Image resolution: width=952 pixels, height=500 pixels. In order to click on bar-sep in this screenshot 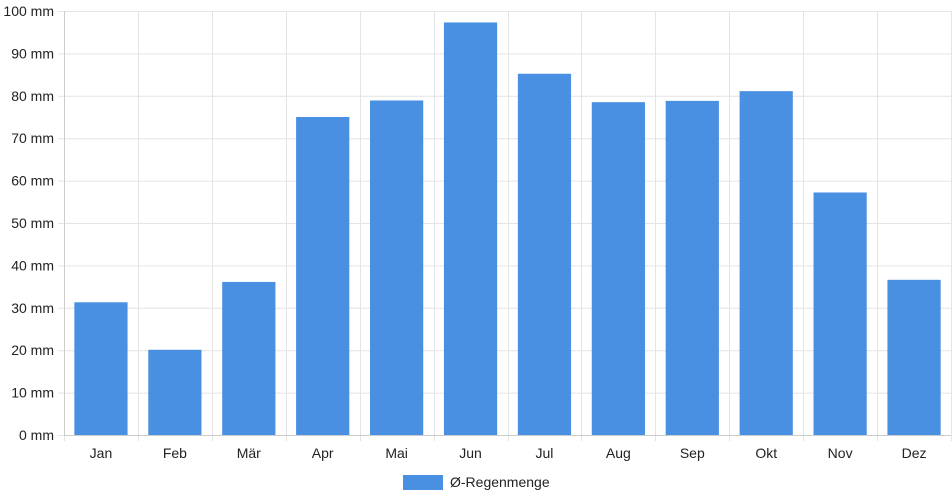, I will do `click(692, 267)`.